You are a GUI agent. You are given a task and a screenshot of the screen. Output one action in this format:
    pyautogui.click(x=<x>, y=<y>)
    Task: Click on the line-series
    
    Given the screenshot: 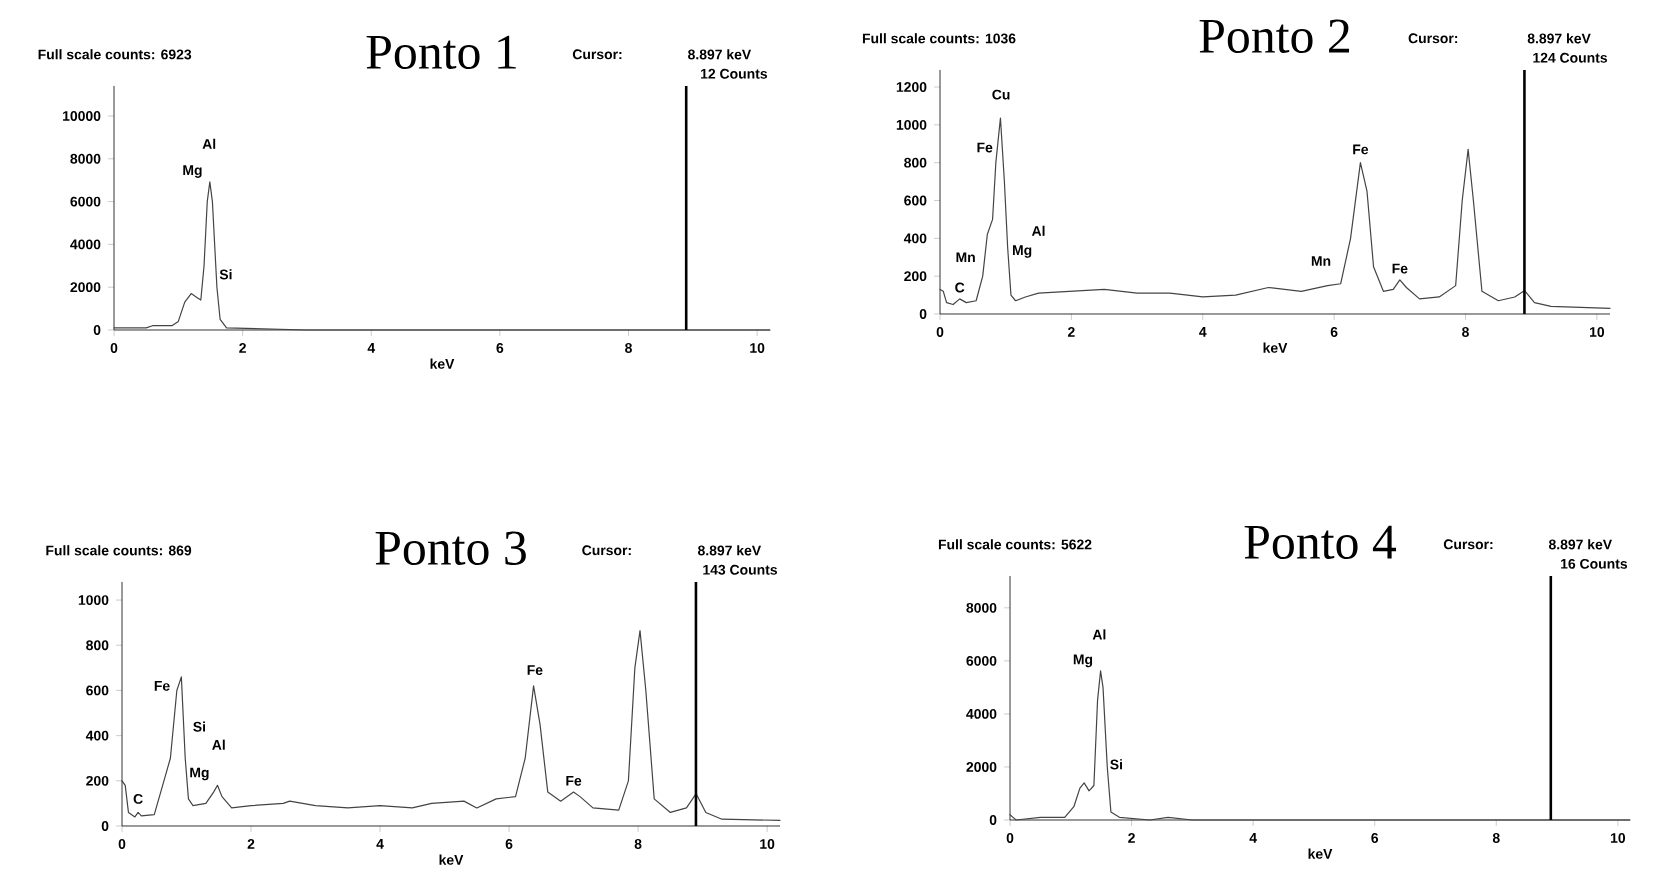 What is the action you would take?
    pyautogui.click(x=451, y=725)
    